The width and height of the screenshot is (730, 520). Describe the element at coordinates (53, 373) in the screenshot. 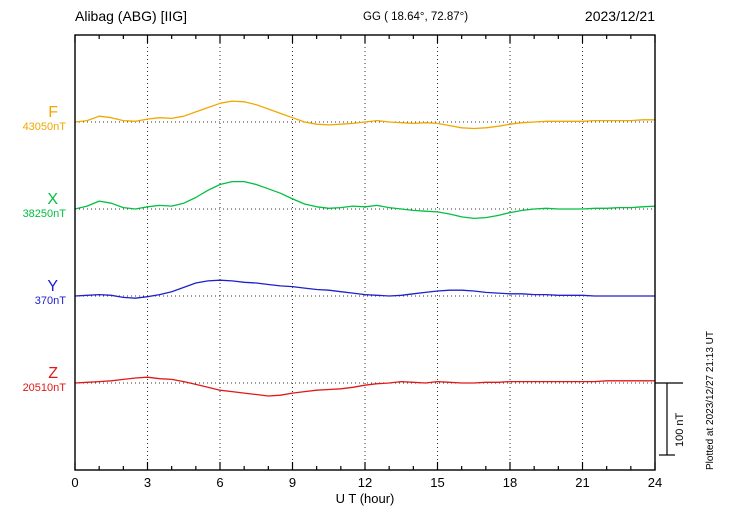

I see `component-letter-Z: Z` at that location.